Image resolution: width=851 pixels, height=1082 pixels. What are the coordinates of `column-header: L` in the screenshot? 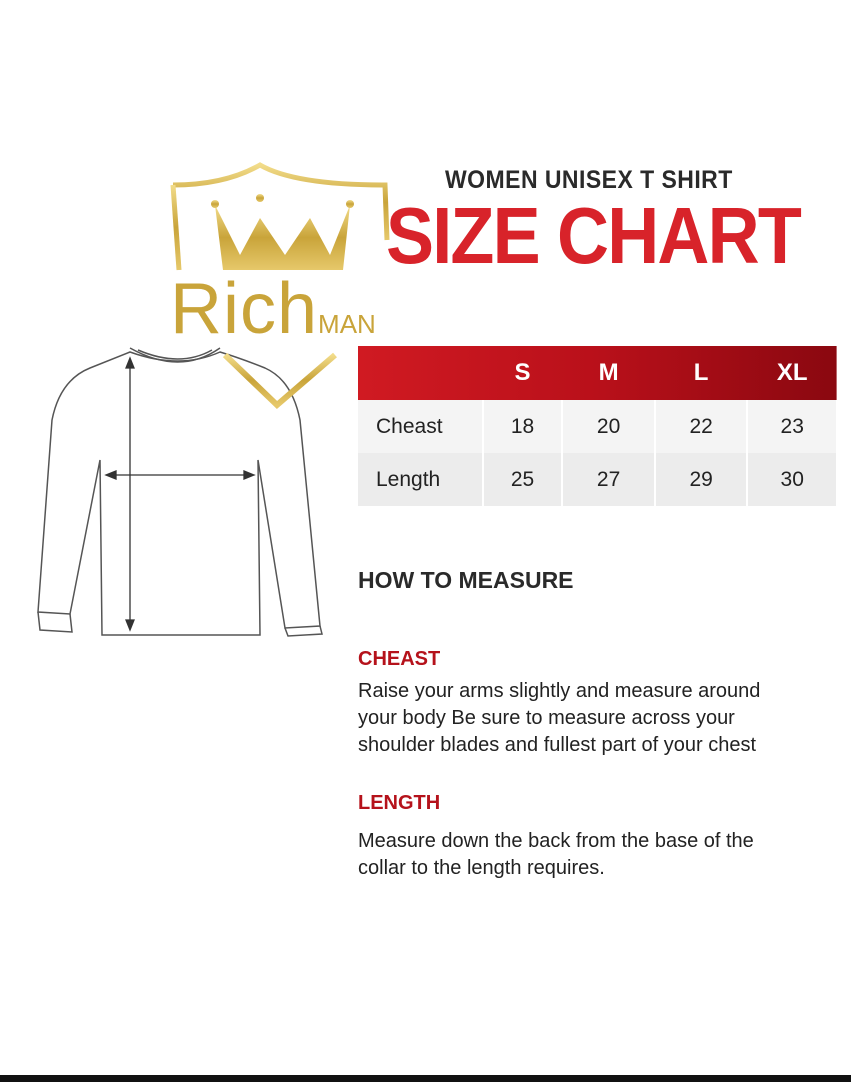 It's located at (701, 372).